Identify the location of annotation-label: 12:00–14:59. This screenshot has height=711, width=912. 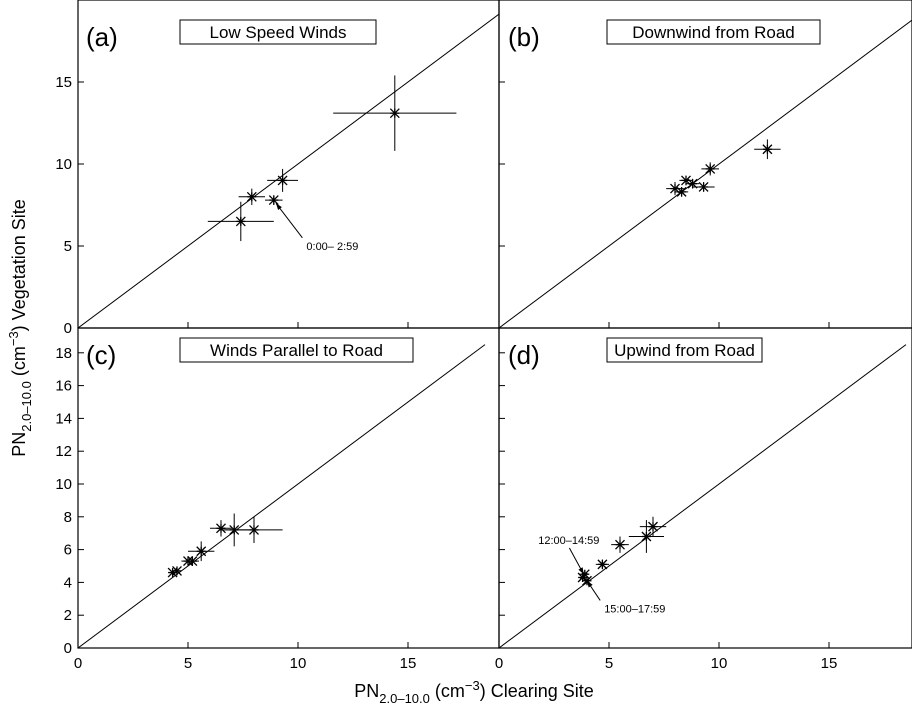
(568, 541).